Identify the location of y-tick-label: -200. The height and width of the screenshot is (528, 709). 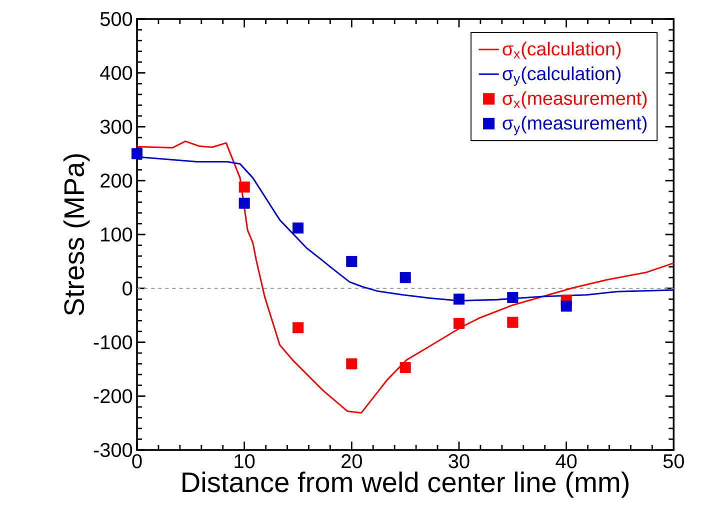
(113, 396).